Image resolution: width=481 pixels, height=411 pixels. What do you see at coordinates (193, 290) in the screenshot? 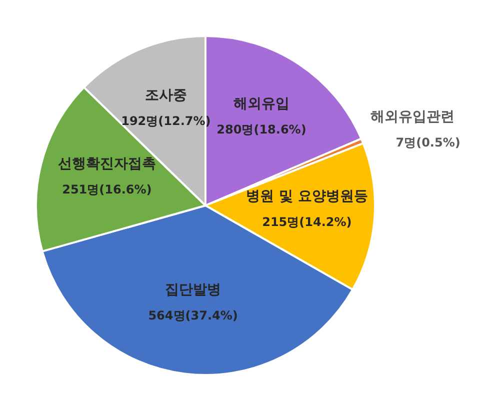
I see `slice-label: 집단발병` at bounding box center [193, 290].